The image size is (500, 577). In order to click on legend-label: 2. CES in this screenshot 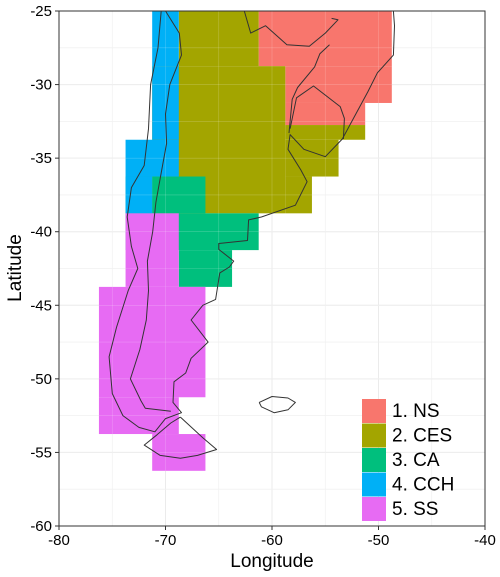, I will do `click(422, 436)`.